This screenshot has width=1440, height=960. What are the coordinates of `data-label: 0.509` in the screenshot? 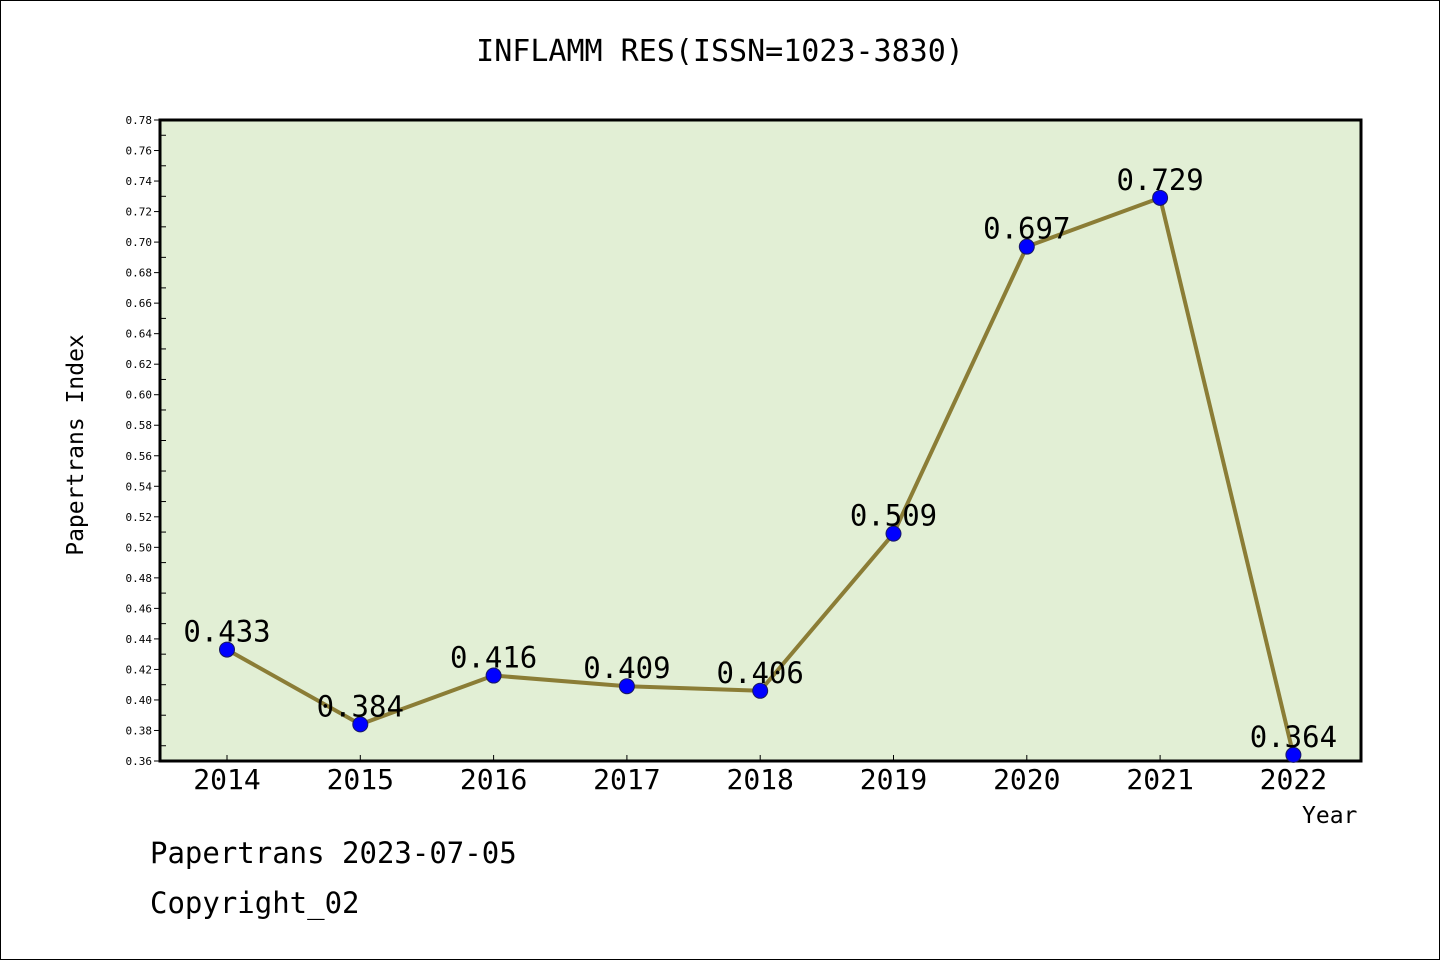 It's located at (893, 516).